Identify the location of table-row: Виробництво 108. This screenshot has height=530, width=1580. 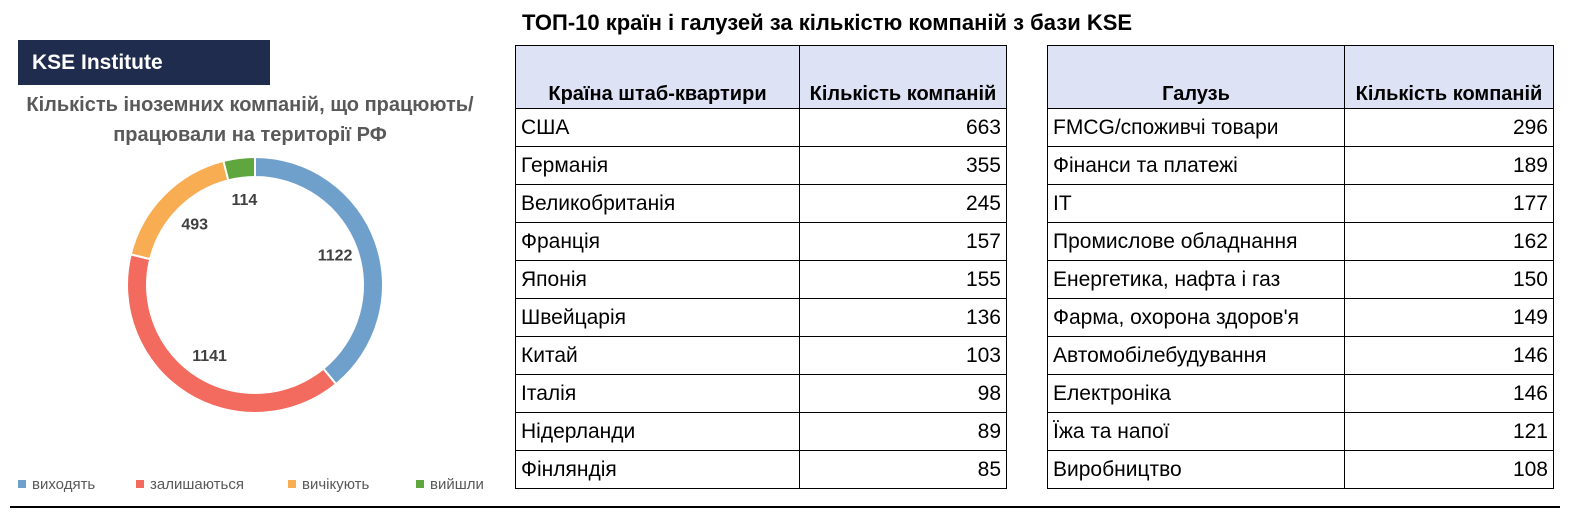
(1300, 469).